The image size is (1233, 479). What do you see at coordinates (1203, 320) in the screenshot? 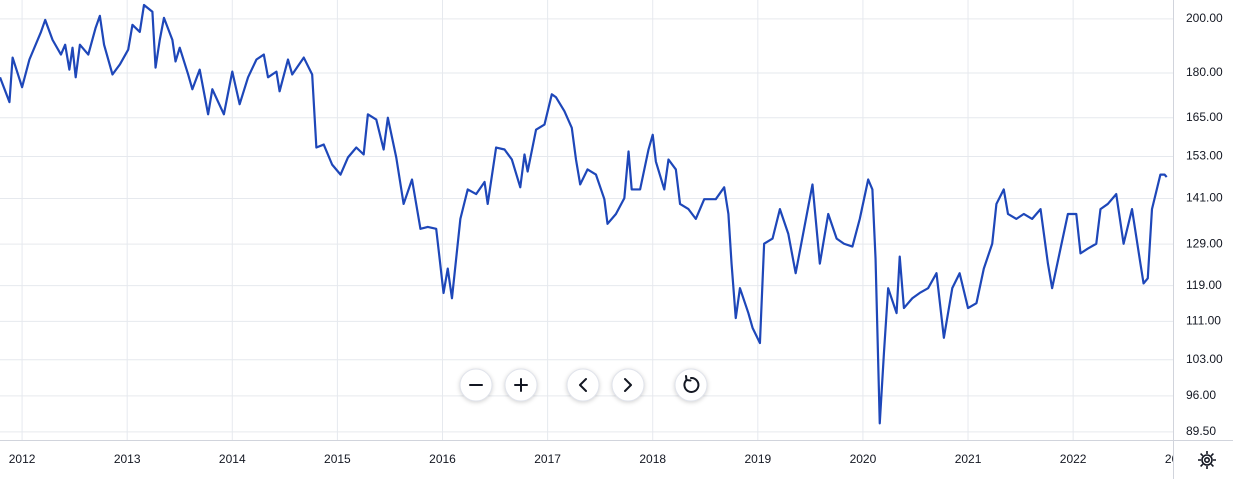
I see `y-tick-label: 111.00` at bounding box center [1203, 320].